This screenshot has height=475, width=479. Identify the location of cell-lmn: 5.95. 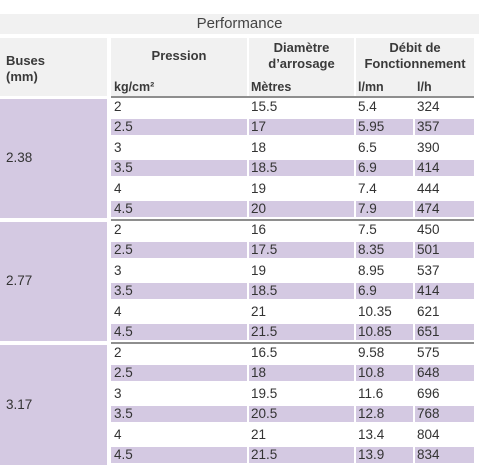
(371, 126).